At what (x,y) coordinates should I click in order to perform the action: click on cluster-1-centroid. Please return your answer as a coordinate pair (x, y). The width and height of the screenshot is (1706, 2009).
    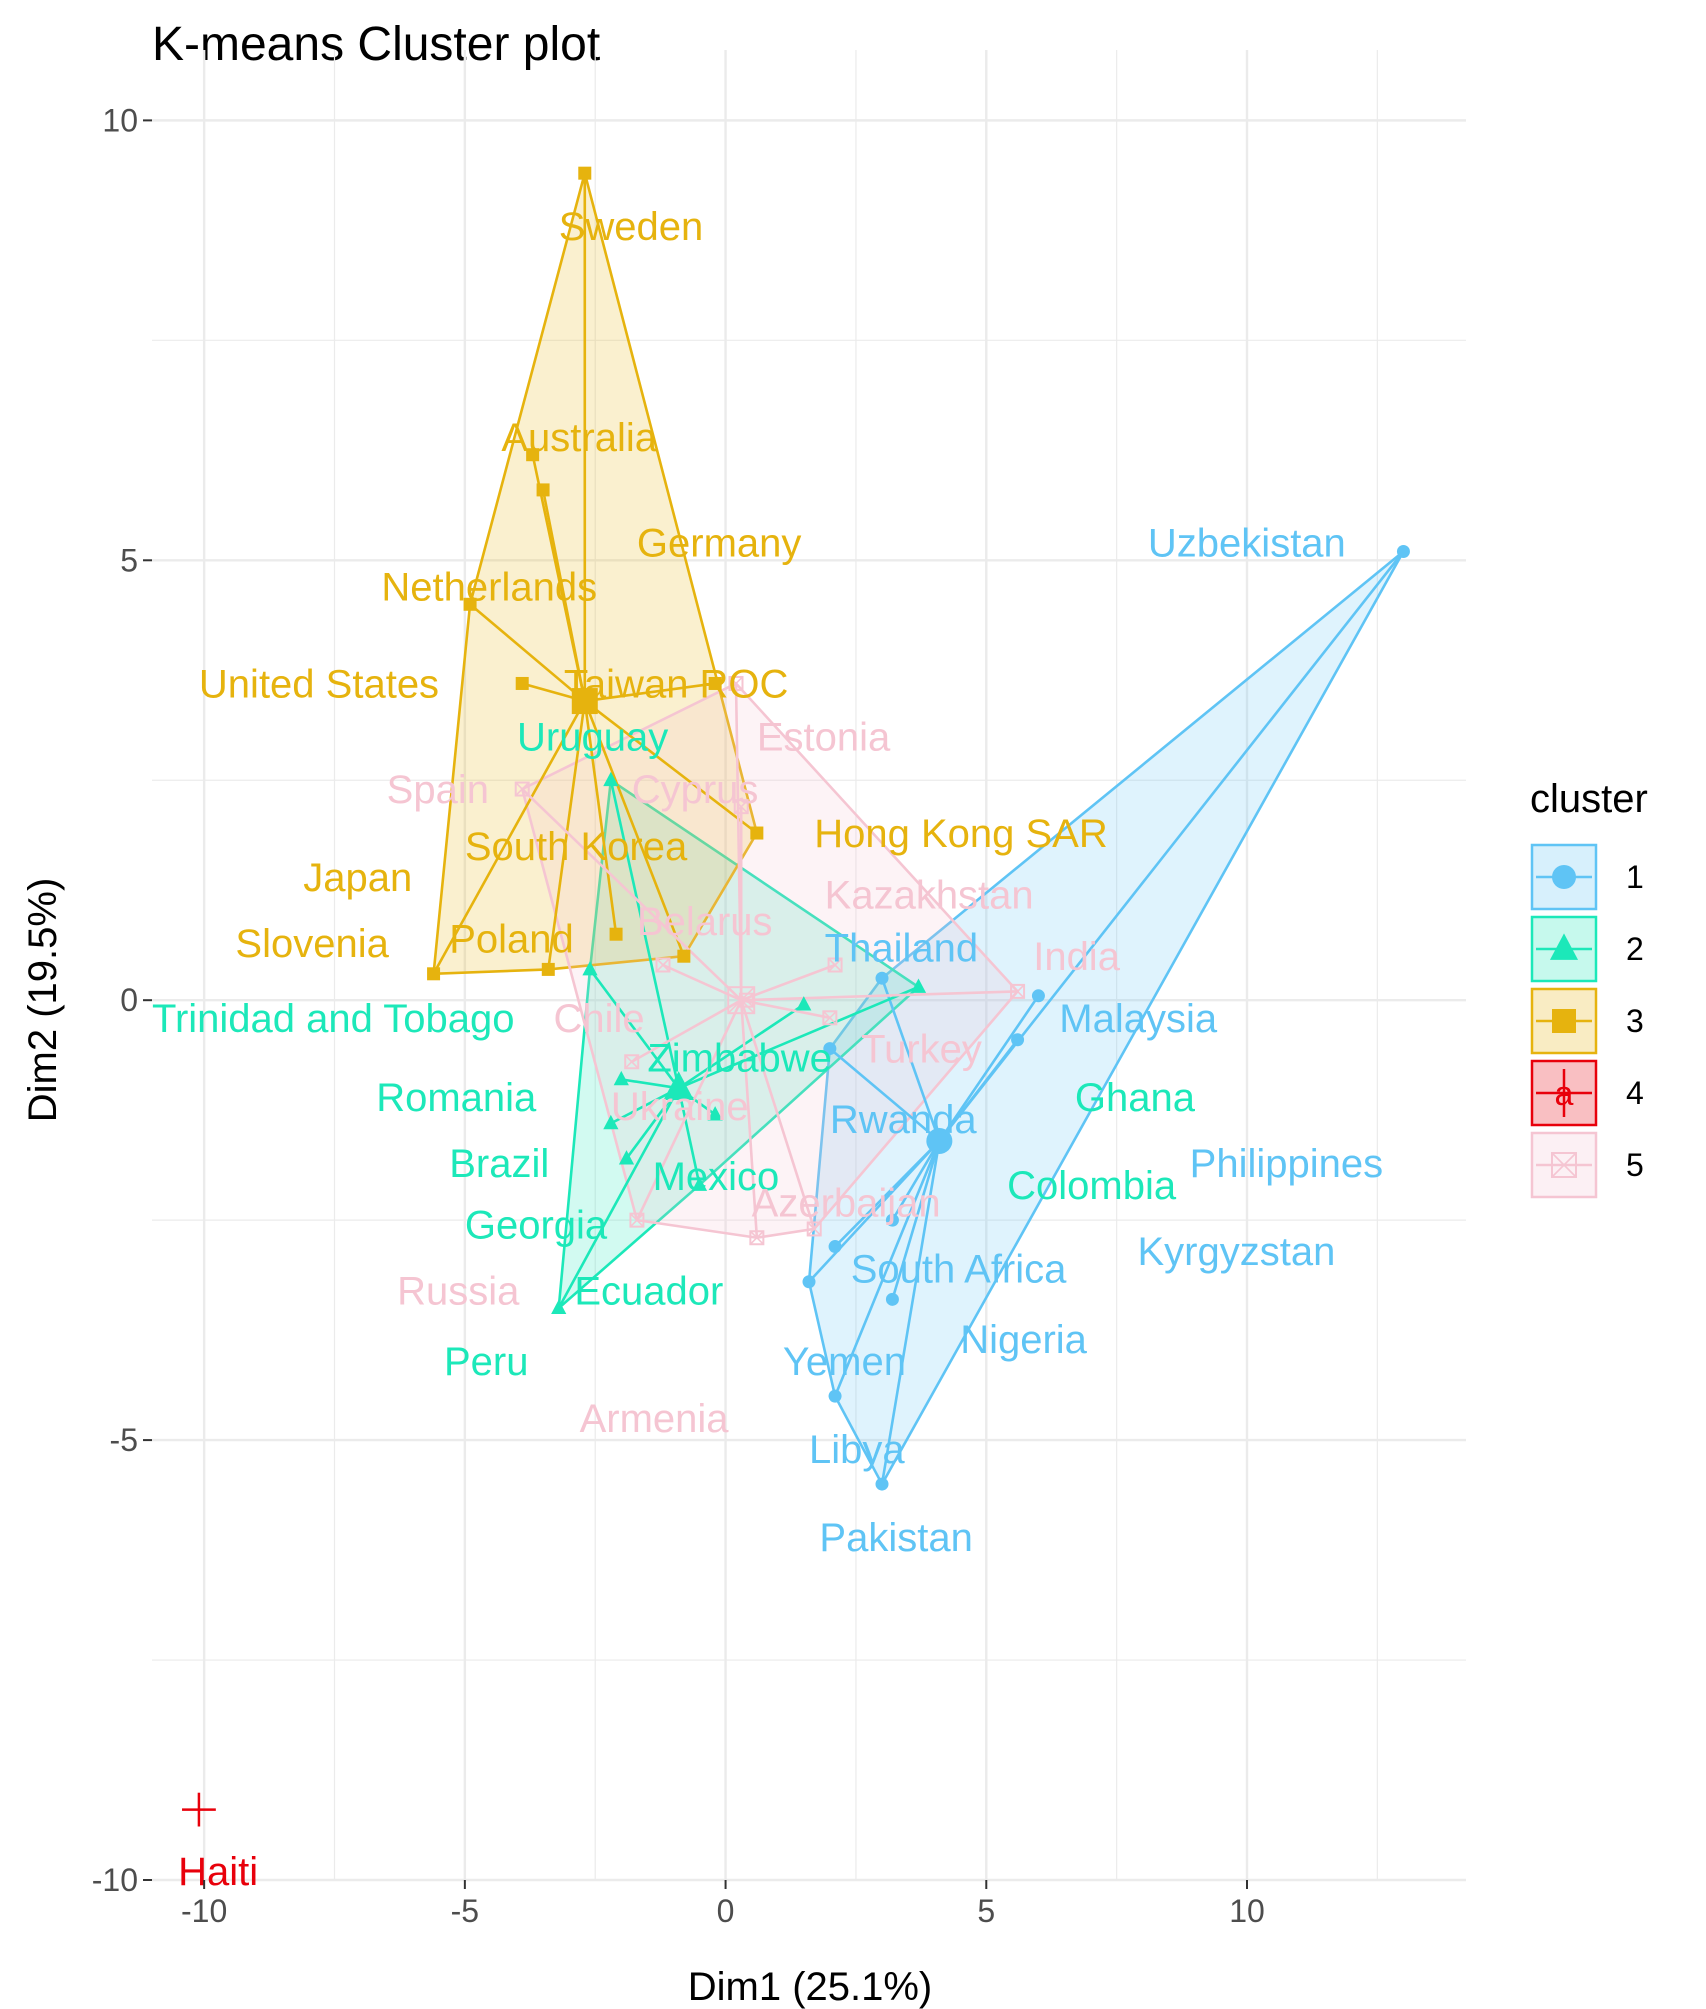
    Looking at the image, I should click on (939, 1140).